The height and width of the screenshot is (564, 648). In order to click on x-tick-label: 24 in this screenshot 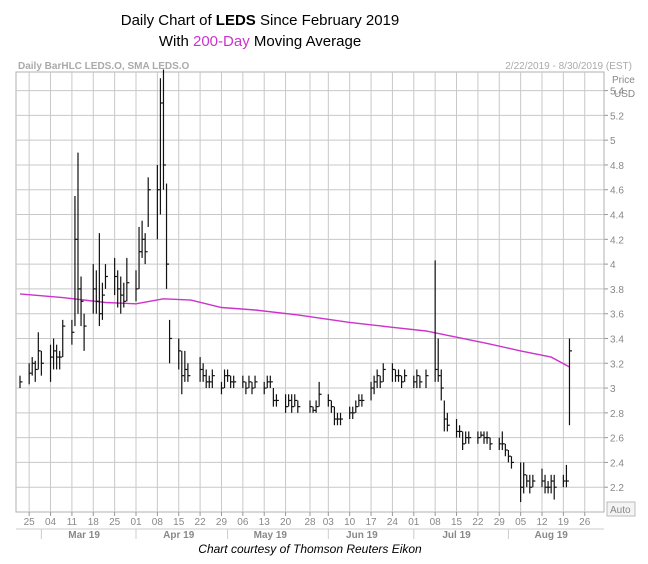, I will do `click(393, 522)`.